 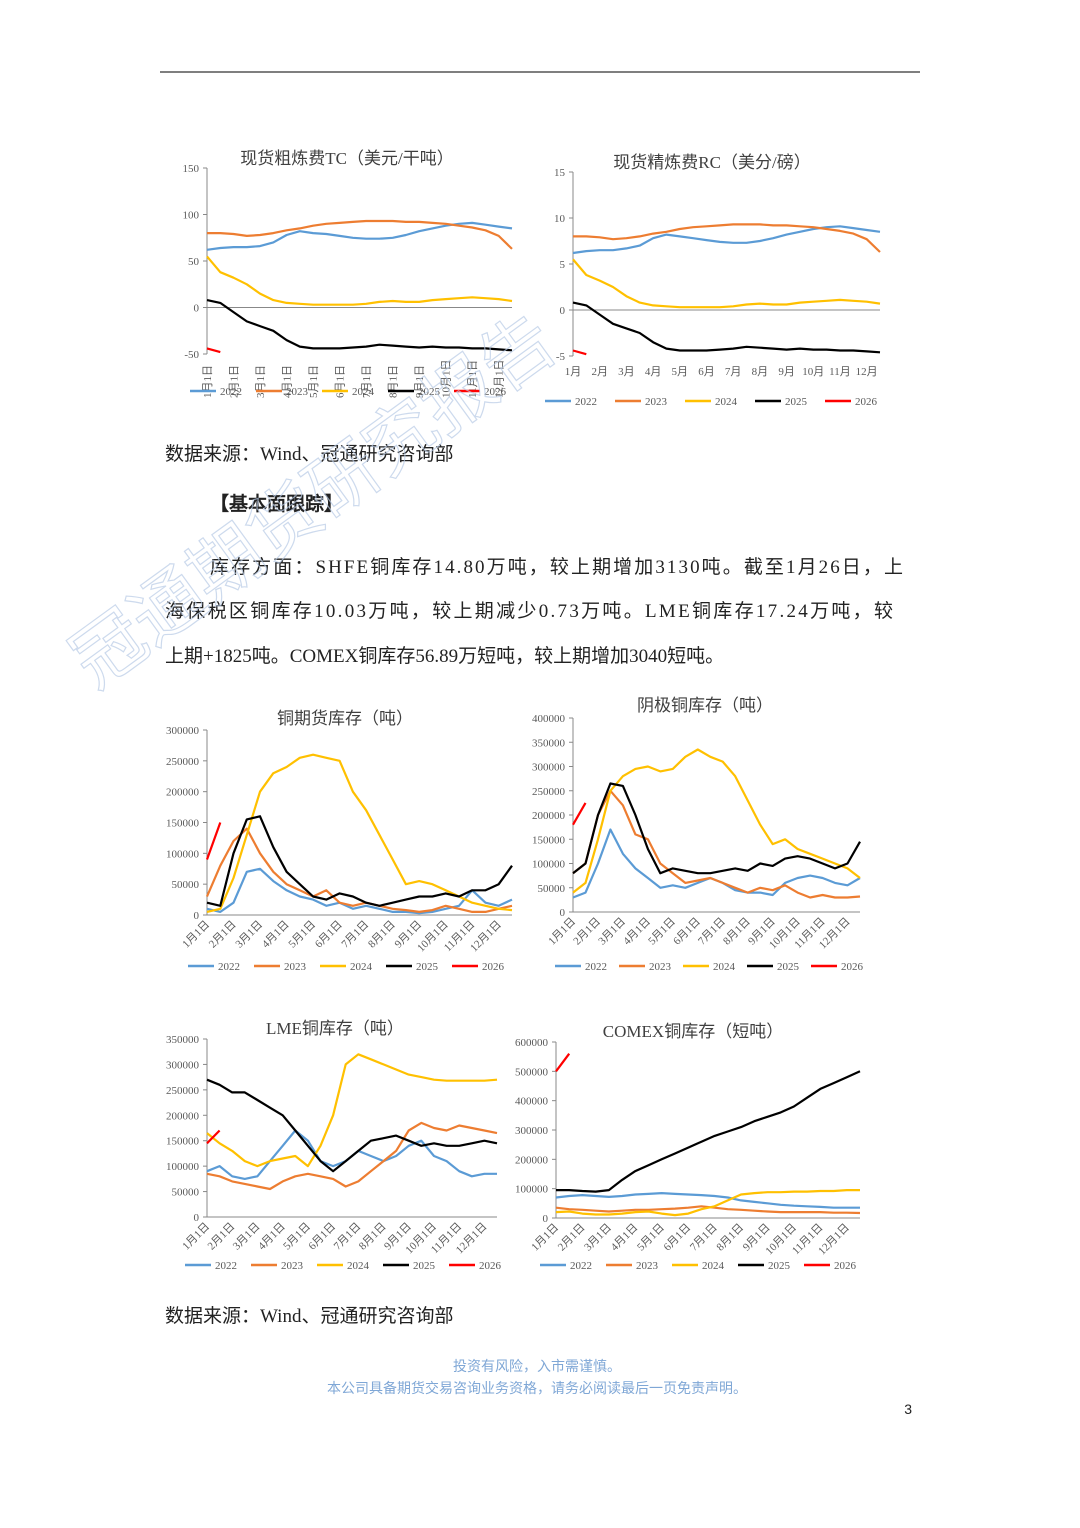 I want to click on y-tick-label: 150, so click(x=191, y=169).